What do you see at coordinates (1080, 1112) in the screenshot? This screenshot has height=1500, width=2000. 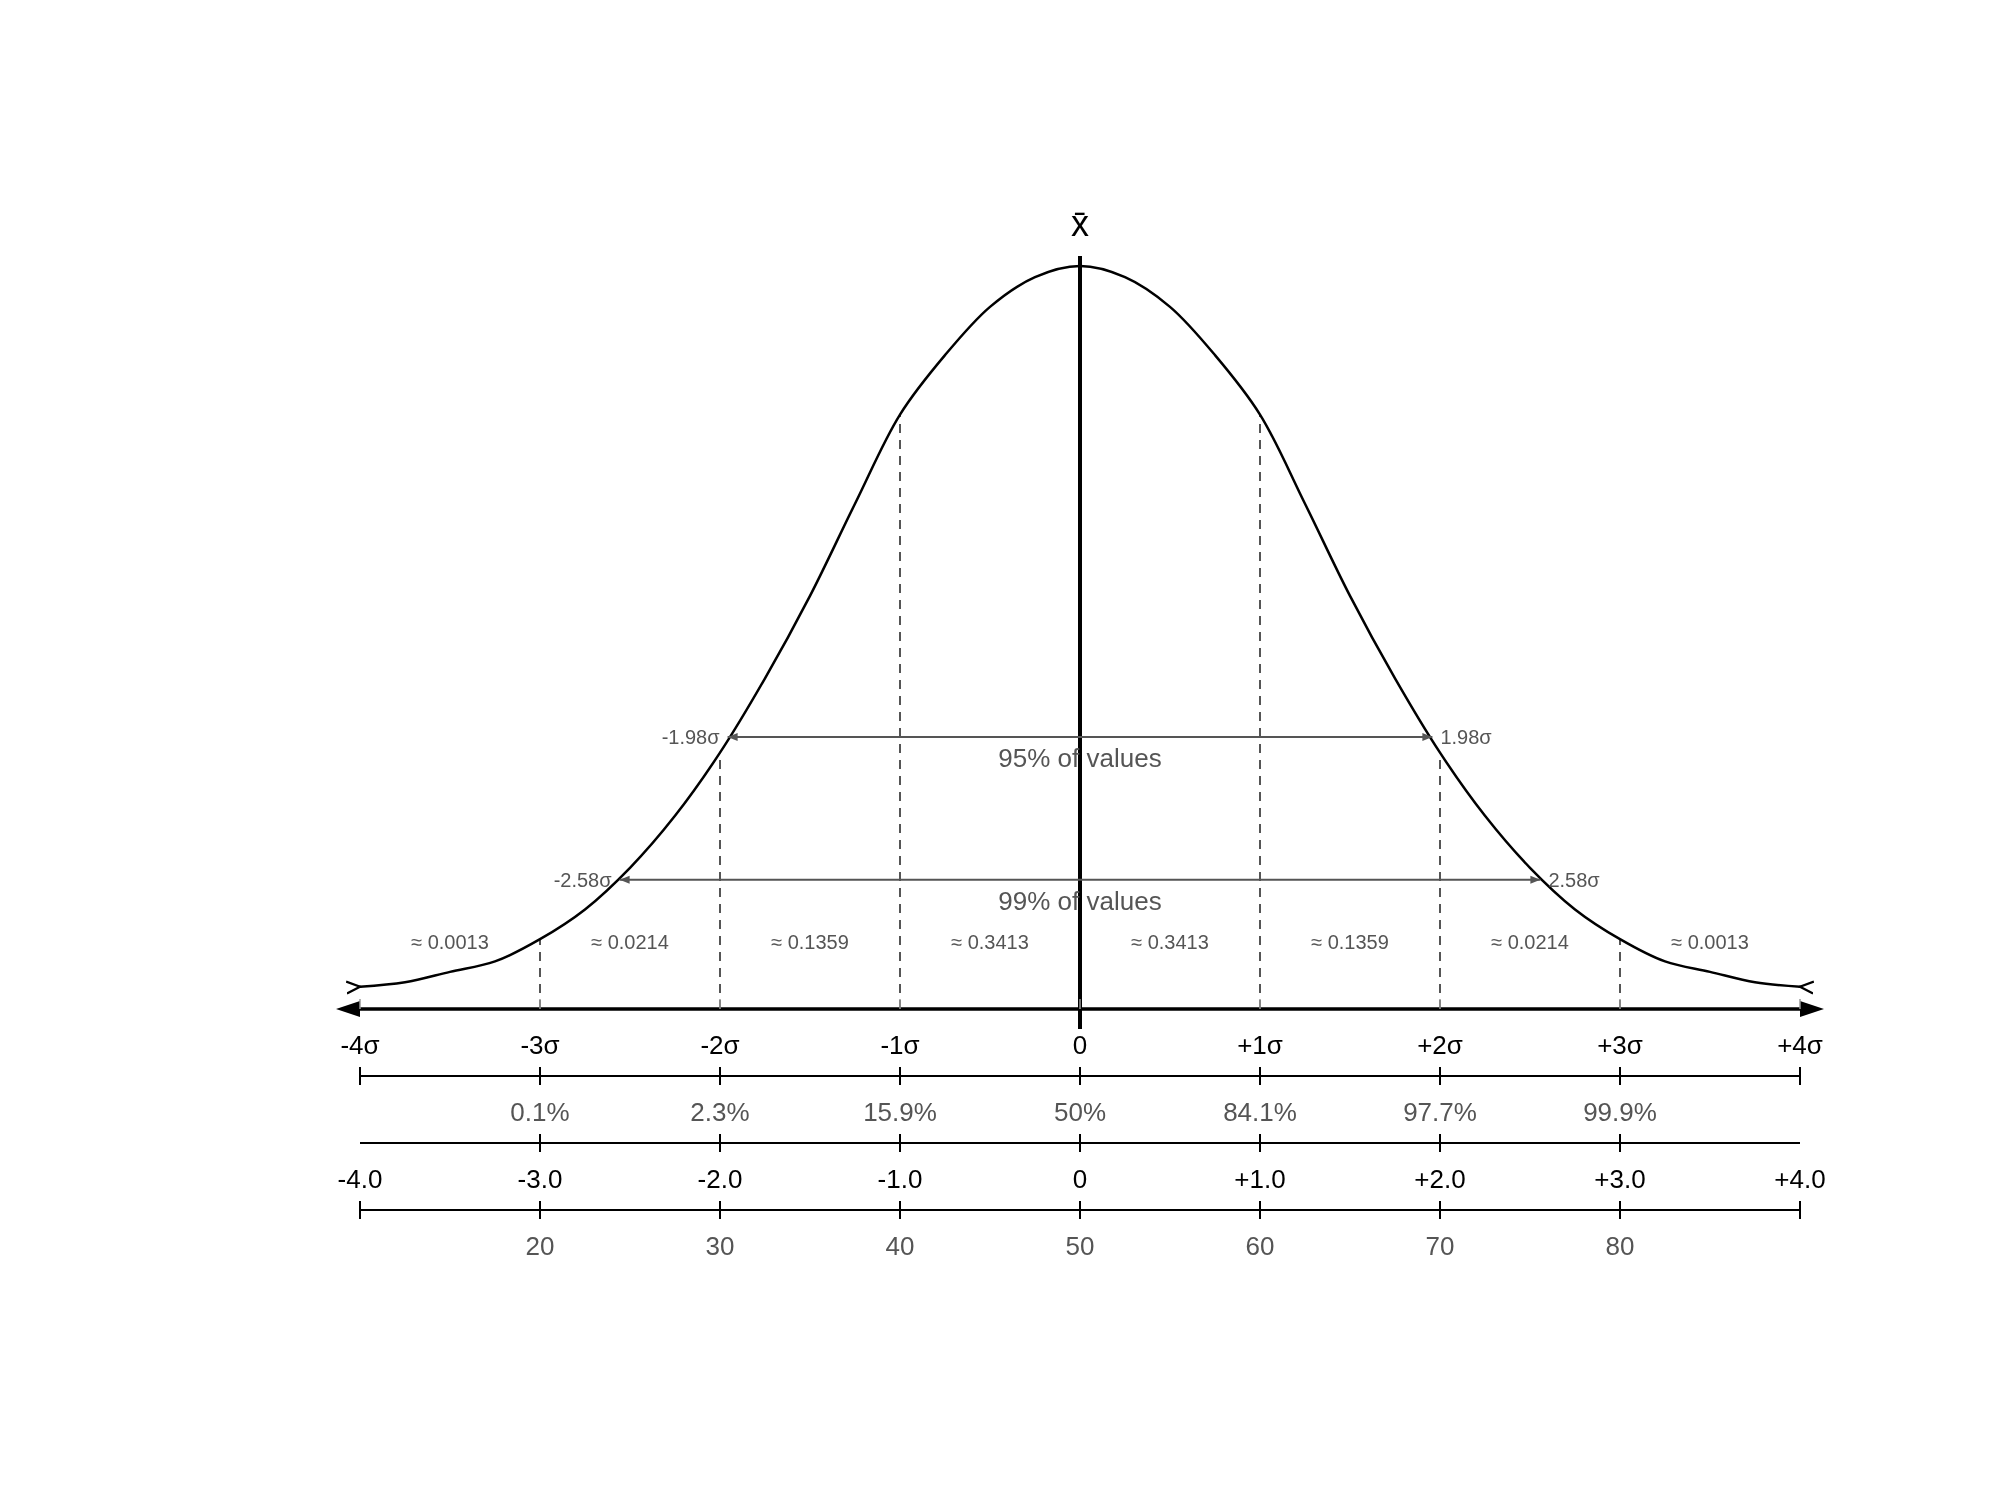 I see `text: 50%` at bounding box center [1080, 1112].